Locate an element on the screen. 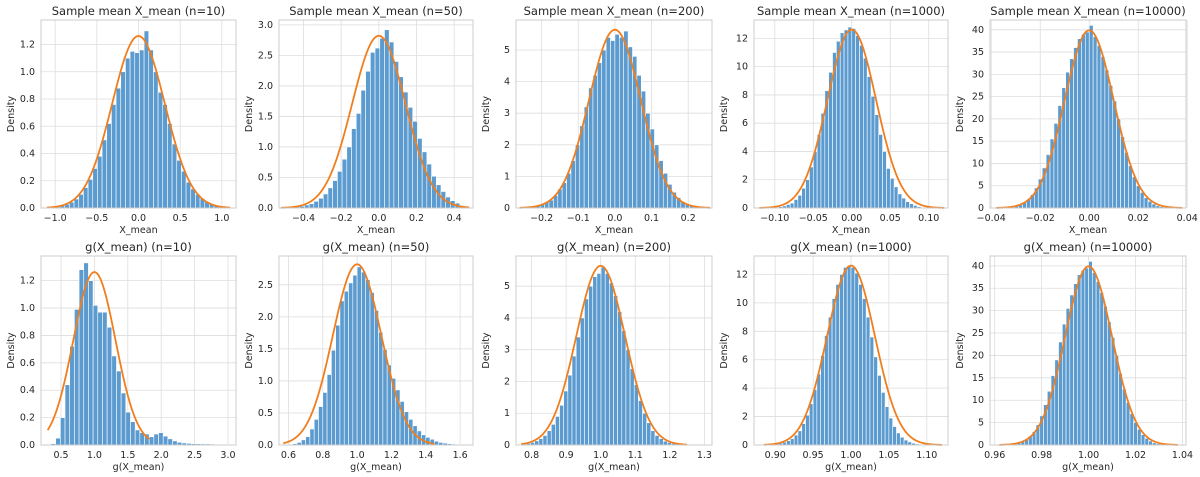 Image resolution: width=1200 pixels, height=477 pixels. y-tick-label: 5 is located at coordinates (981, 423).